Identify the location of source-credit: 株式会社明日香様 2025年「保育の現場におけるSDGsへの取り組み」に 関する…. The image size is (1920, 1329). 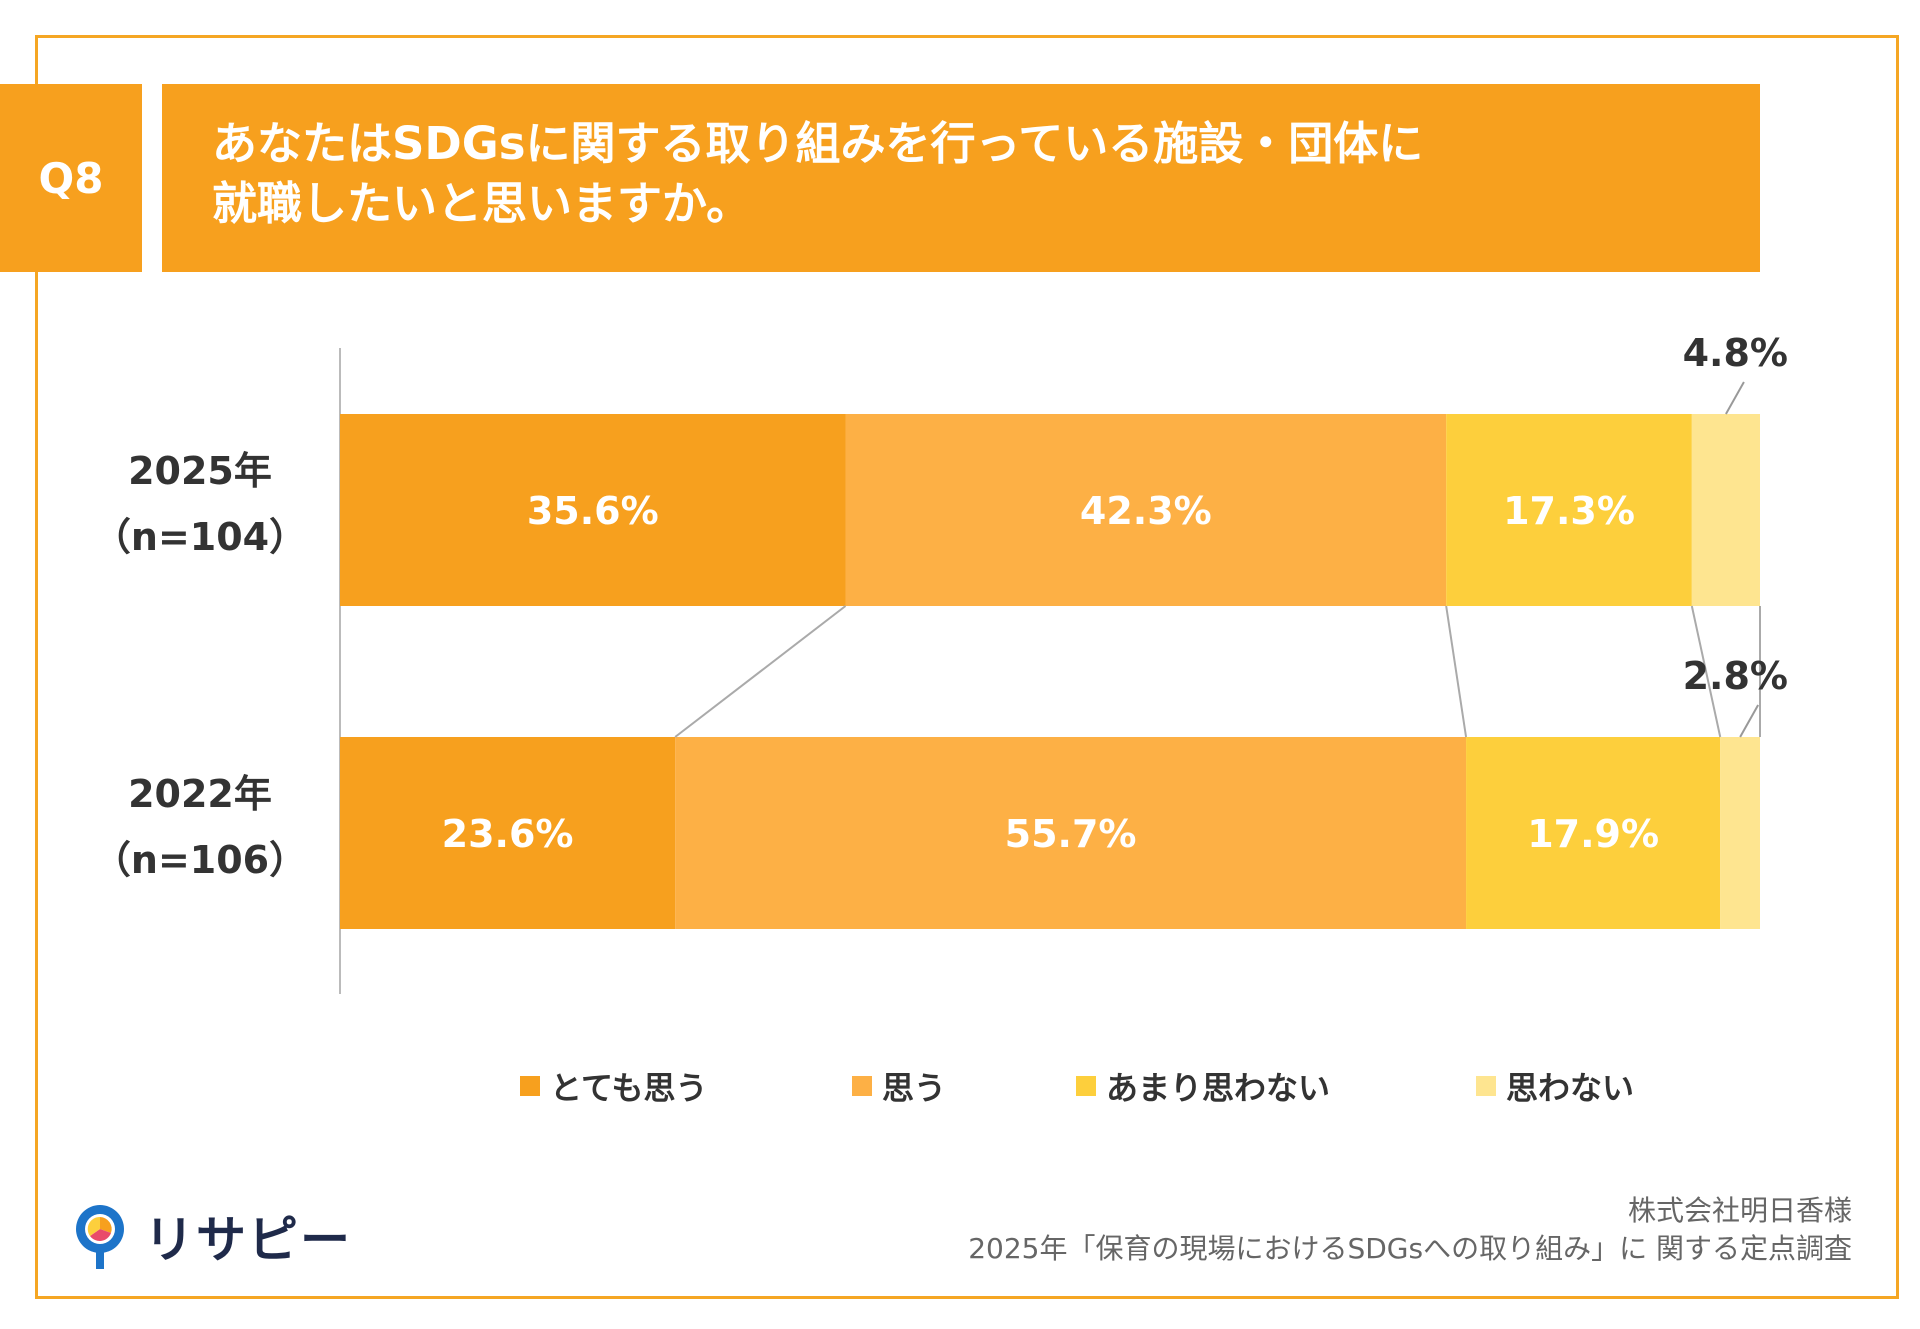
(1410, 1230).